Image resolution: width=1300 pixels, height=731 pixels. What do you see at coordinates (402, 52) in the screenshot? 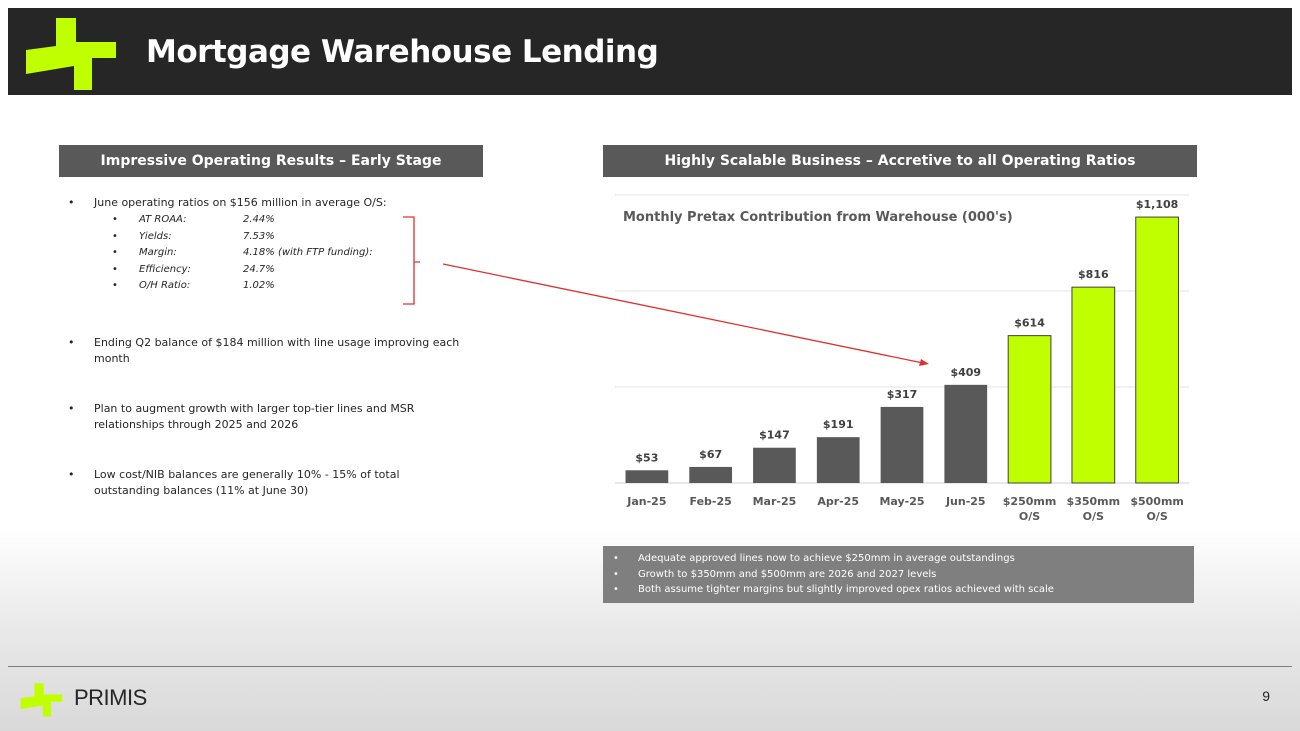
I see `page-title: Mortgage Warehouse Lending` at bounding box center [402, 52].